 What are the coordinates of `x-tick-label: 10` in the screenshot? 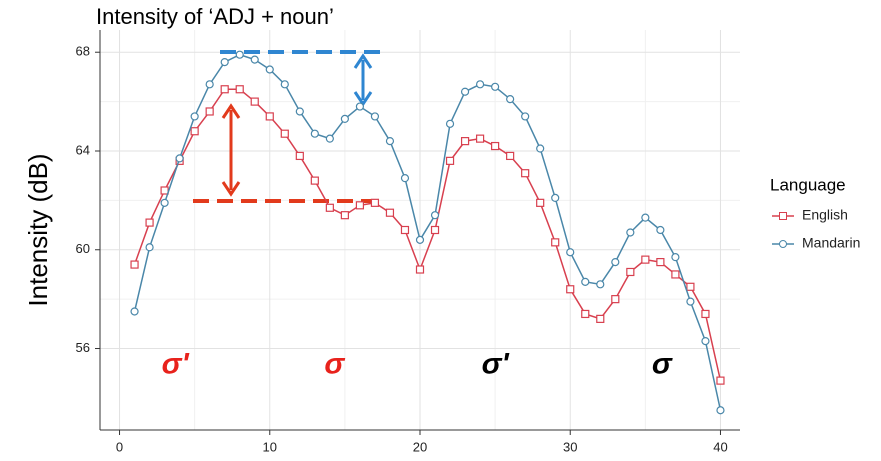 It's located at (270, 446).